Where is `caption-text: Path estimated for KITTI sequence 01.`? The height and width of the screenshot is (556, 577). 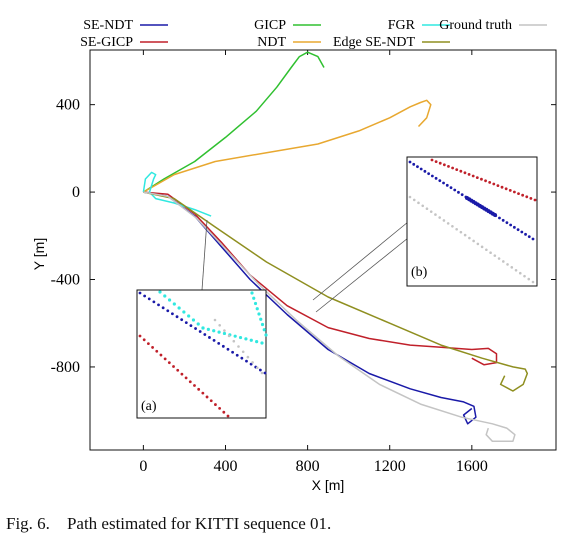
caption-text: Path estimated for KITTI sequence 01. is located at coordinates (199, 523).